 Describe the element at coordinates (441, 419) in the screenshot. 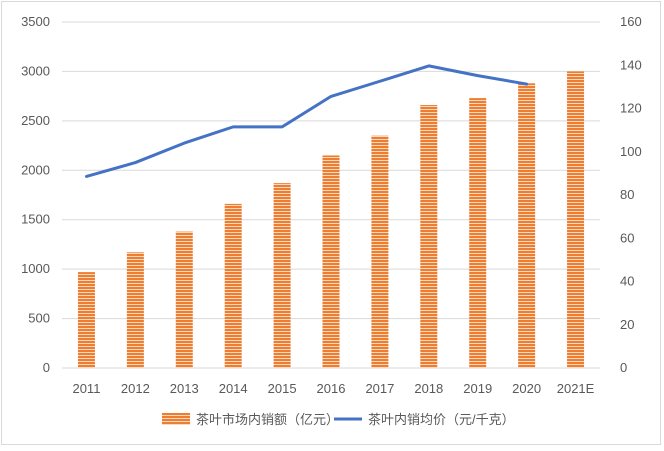

I see `legend-line-label: 茶叶内销均价（元/千克）` at that location.